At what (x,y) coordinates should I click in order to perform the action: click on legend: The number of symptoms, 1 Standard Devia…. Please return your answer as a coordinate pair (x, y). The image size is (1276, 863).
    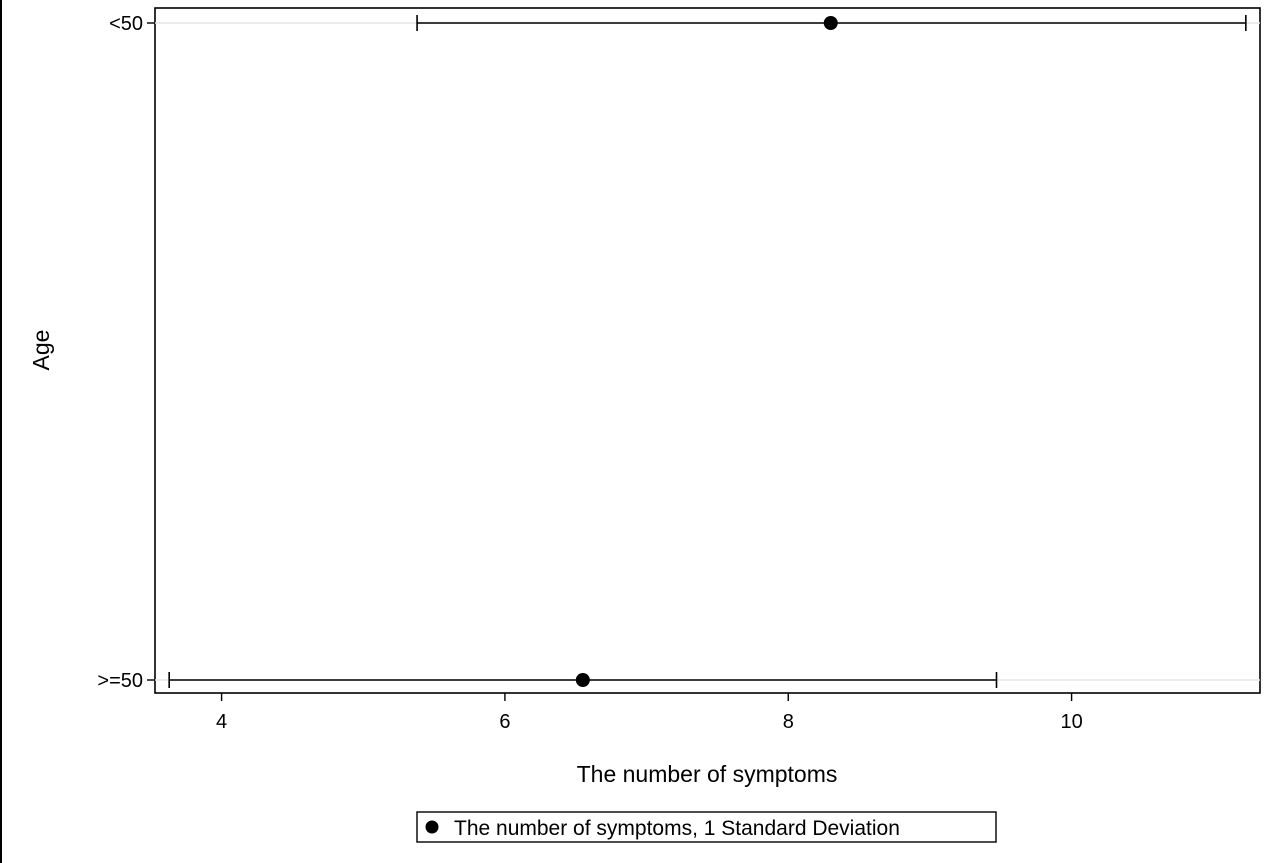
    Looking at the image, I should click on (706, 827).